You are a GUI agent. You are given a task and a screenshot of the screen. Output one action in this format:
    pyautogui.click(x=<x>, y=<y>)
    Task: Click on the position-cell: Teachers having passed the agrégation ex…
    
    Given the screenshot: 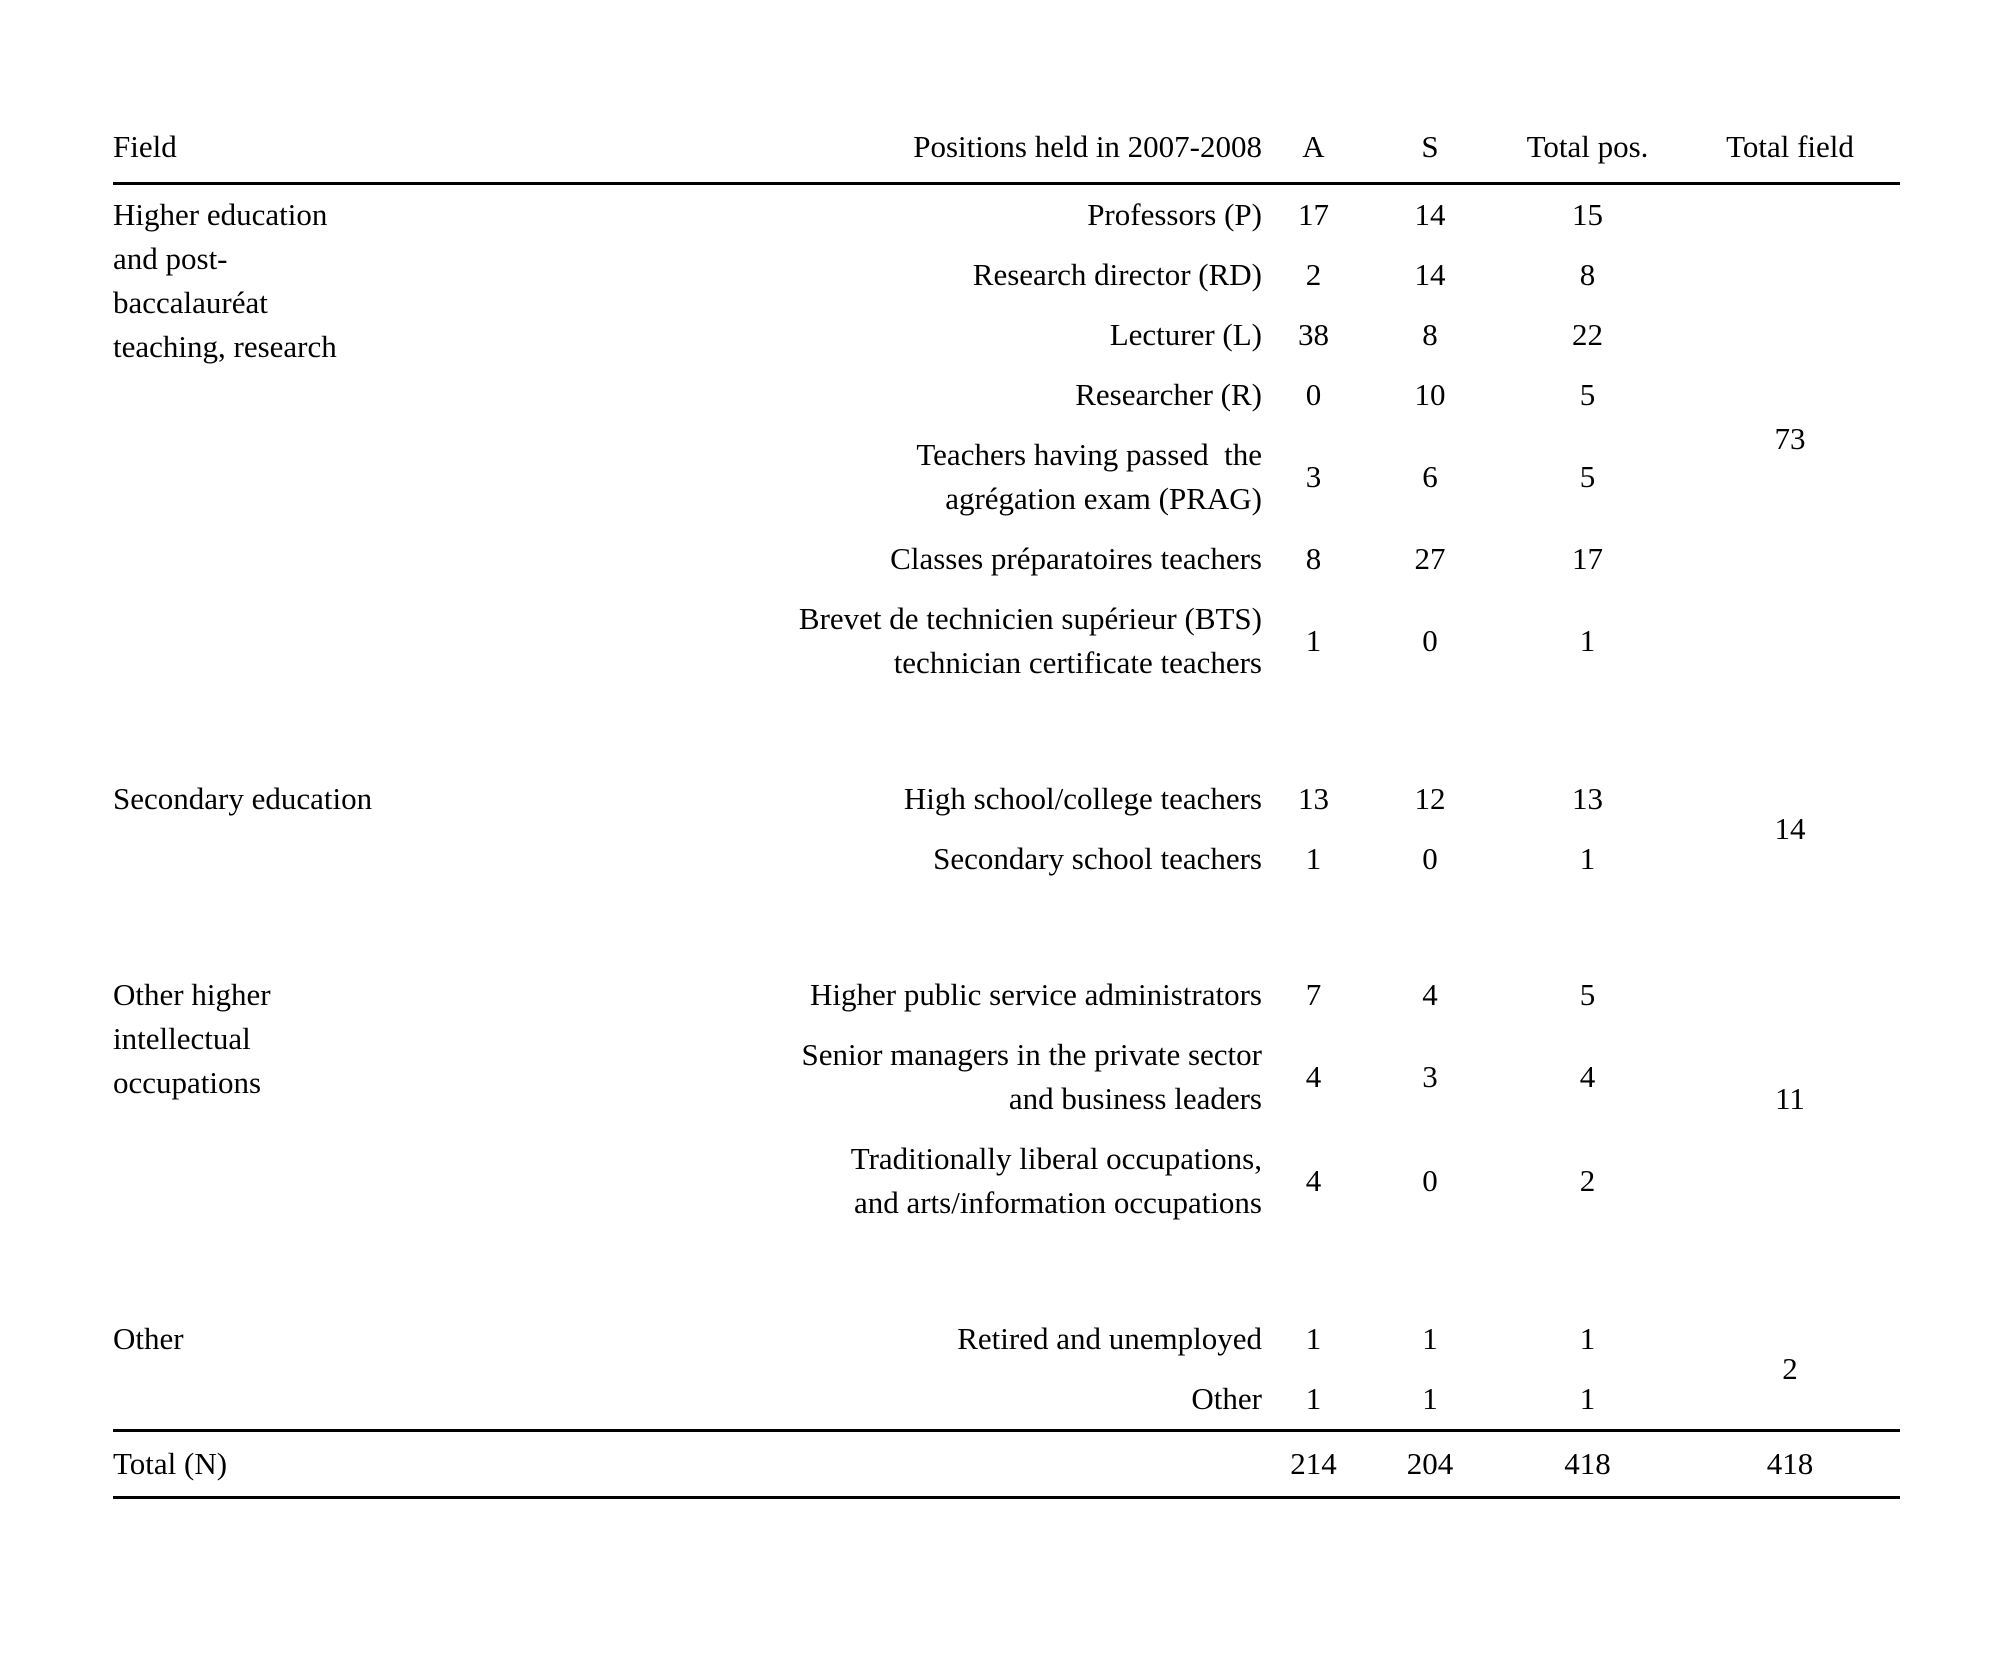 What is the action you would take?
    pyautogui.click(x=1089, y=476)
    